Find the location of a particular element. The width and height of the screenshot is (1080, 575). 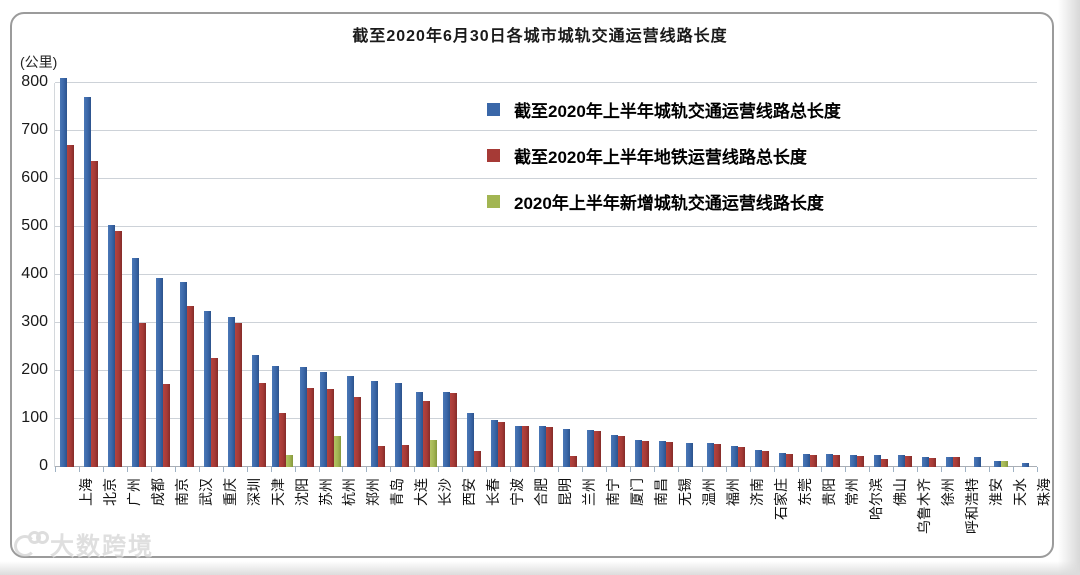

bar-西安-series1 is located at coordinates (454, 430).